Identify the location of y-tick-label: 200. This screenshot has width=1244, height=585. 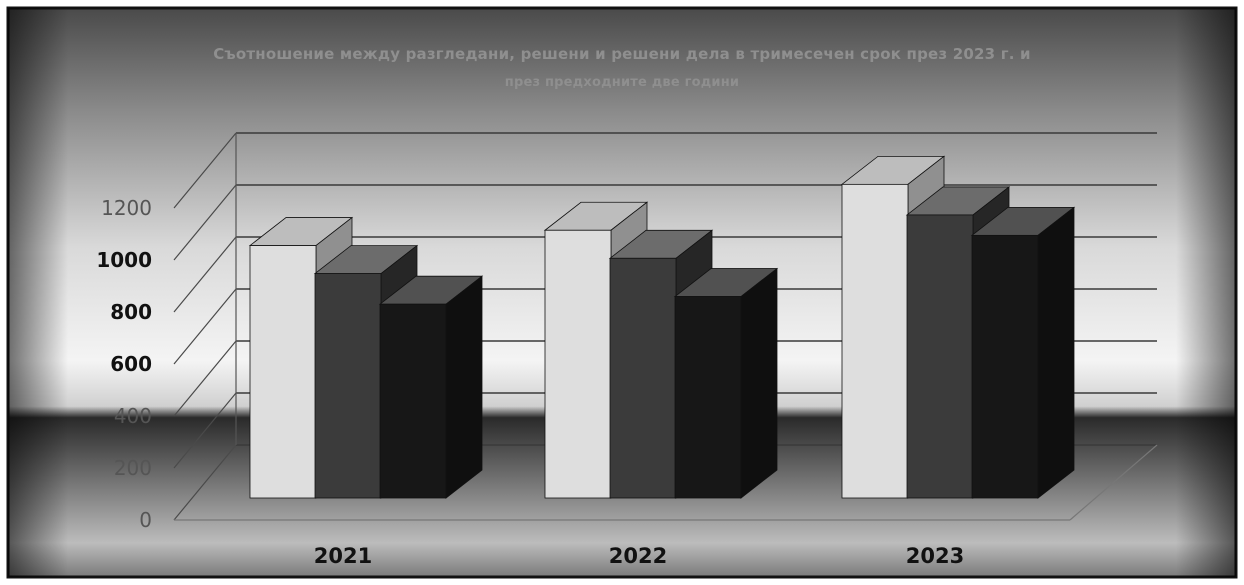
(133, 468).